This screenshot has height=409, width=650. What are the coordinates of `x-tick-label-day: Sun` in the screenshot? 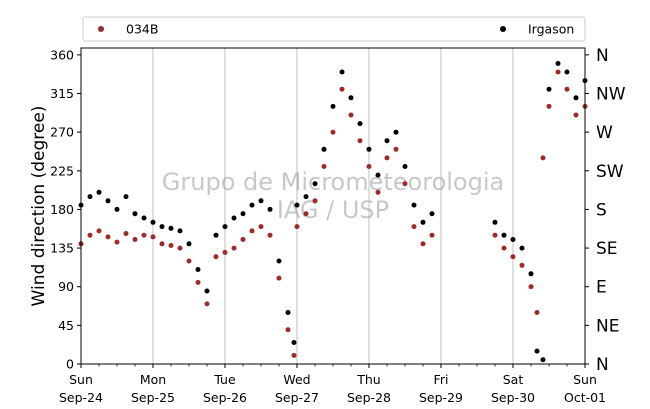 It's located at (81, 379).